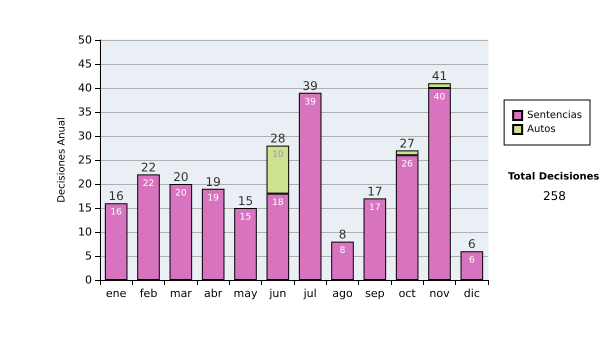 This screenshot has width=600, height=340. I want to click on total-label: 22, so click(148, 167).